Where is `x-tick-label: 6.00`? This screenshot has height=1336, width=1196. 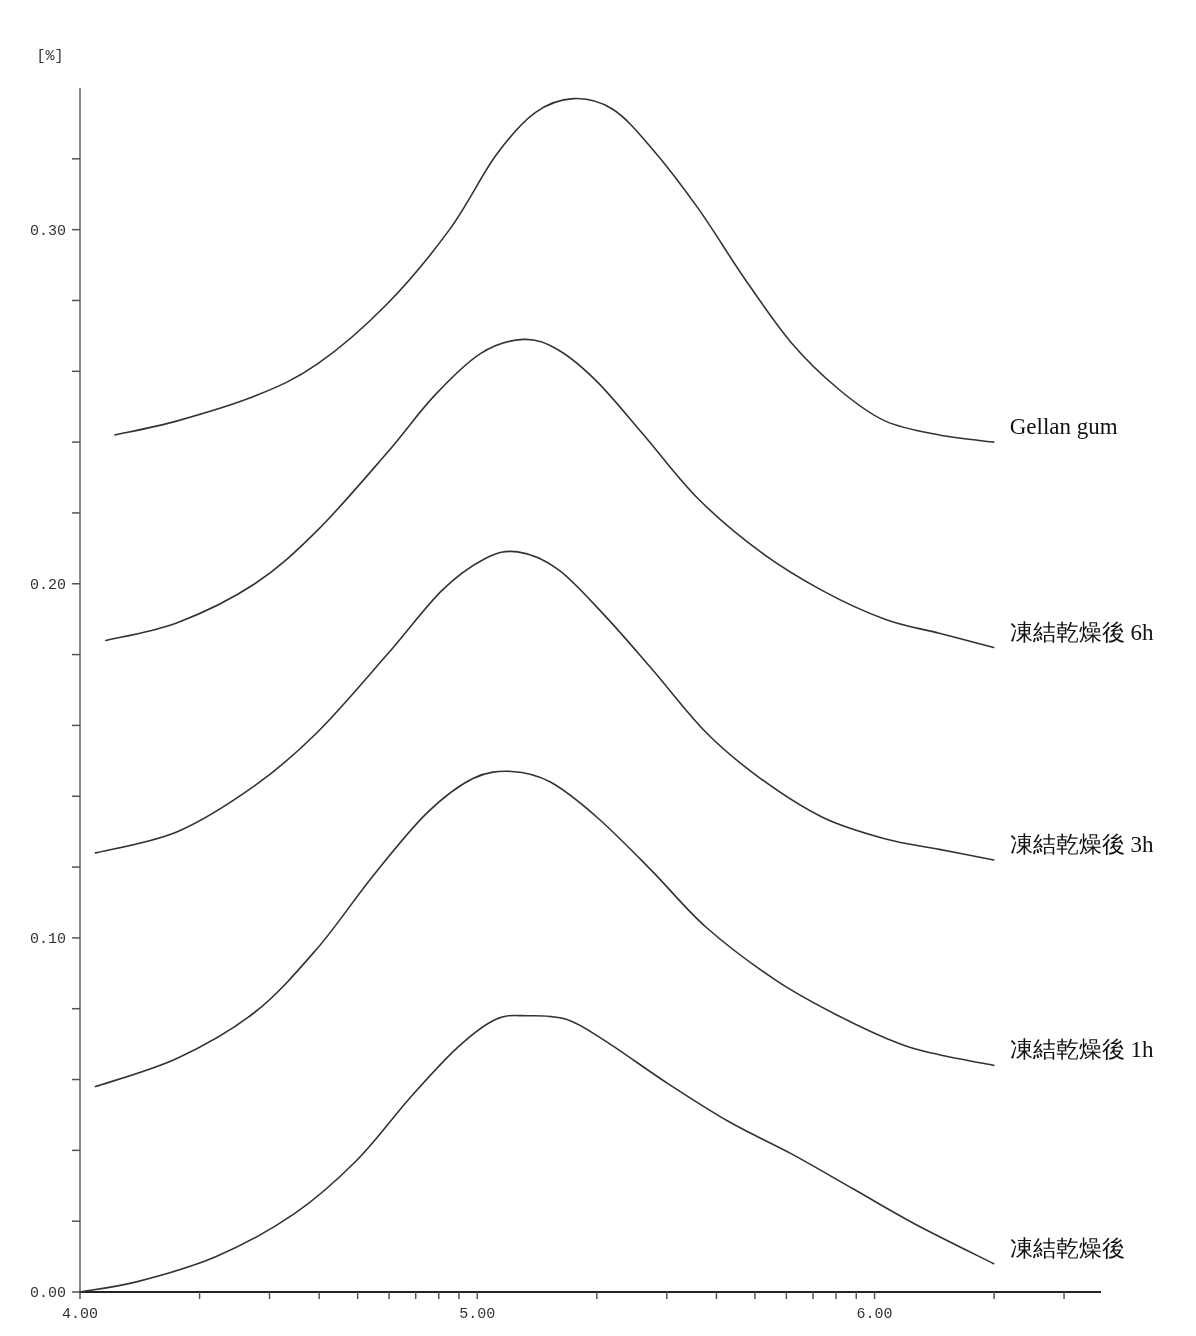
x-tick-label: 6.00 is located at coordinates (874, 1314).